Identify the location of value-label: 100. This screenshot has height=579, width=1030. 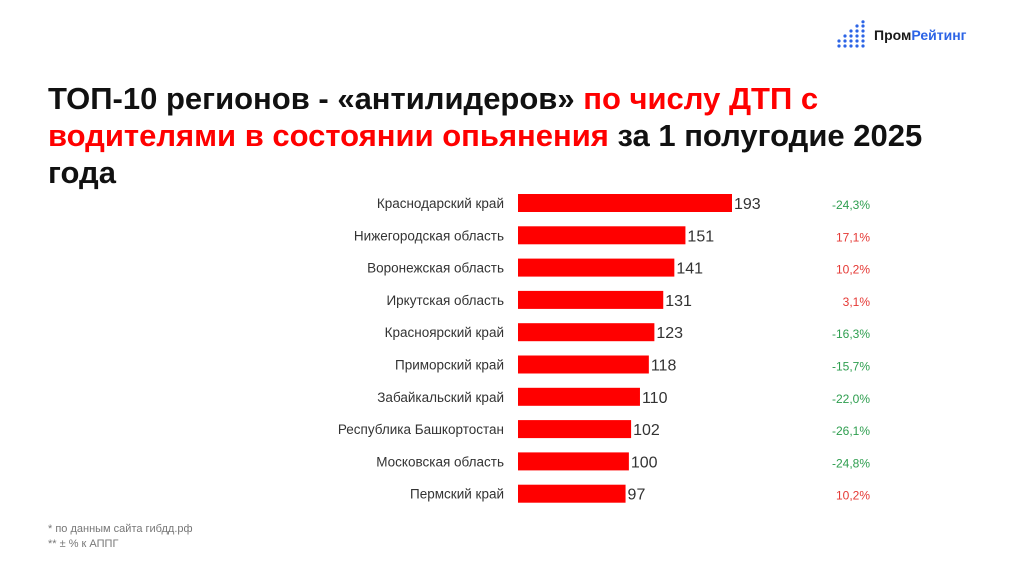
(644, 462).